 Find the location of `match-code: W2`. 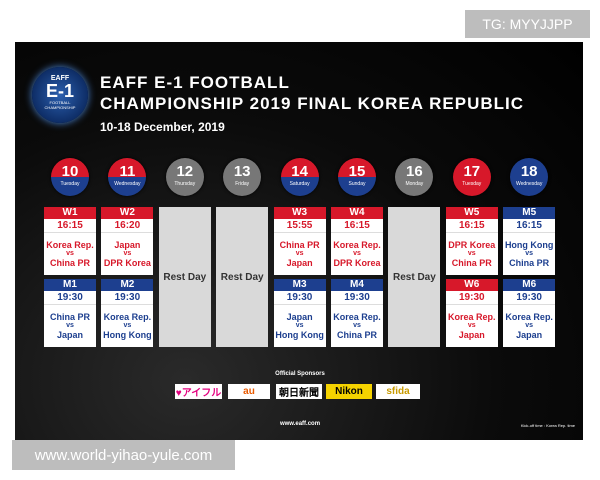

match-code: W2 is located at coordinates (127, 213).